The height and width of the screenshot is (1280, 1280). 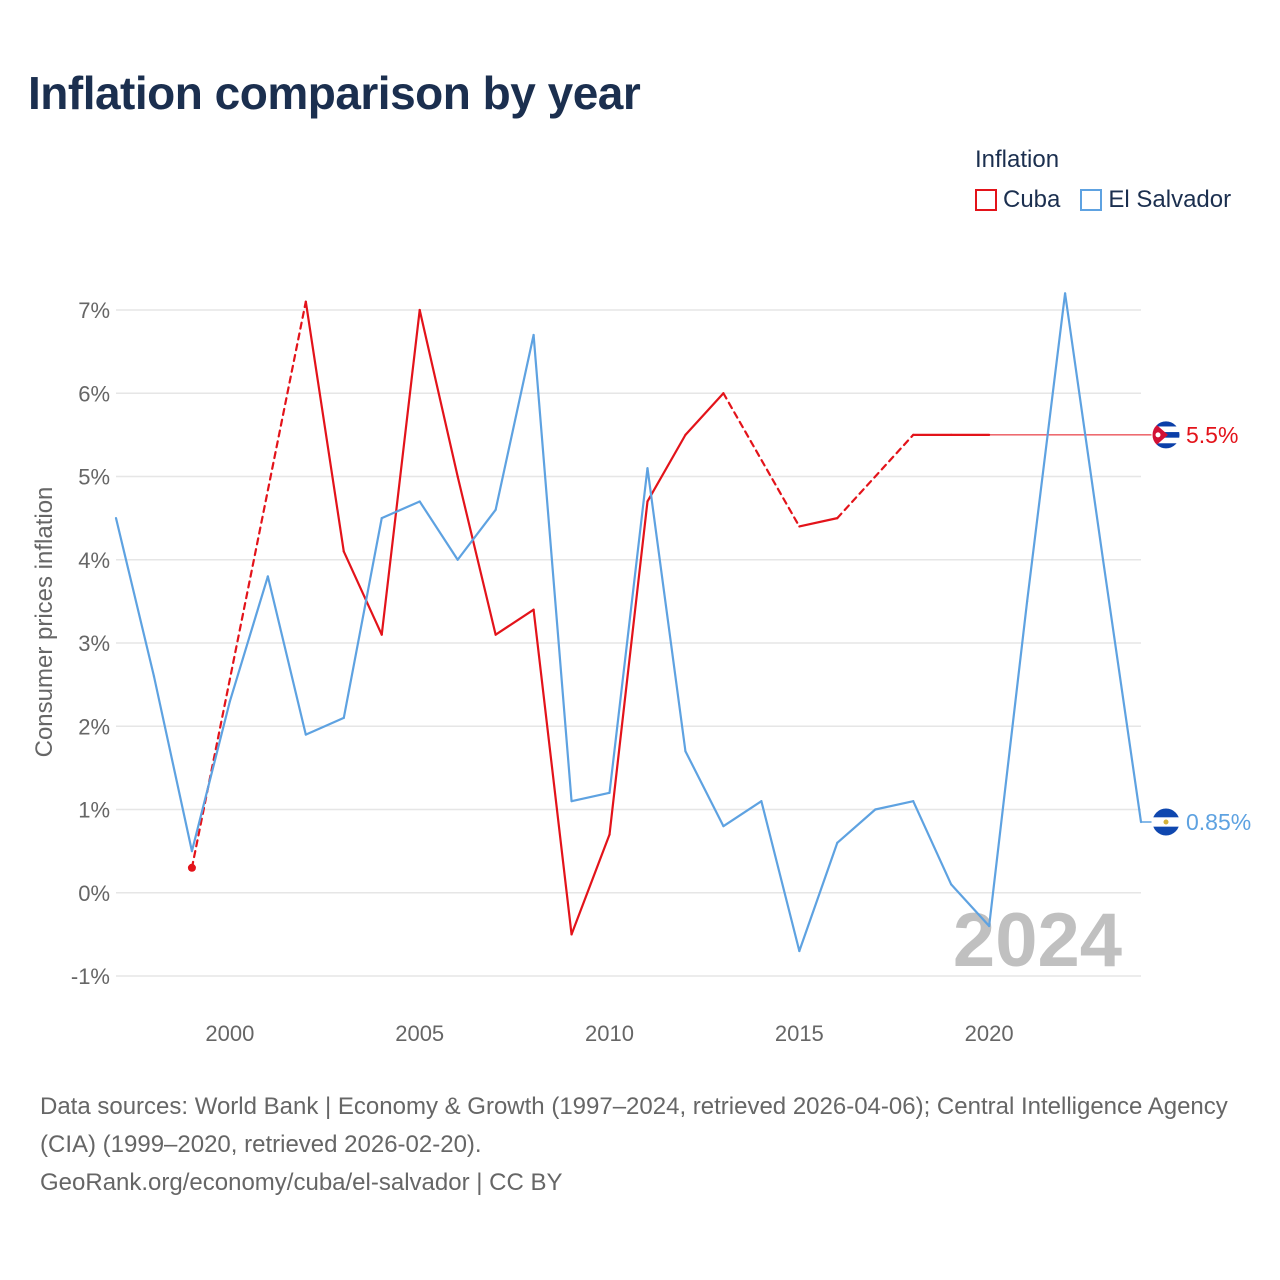 I want to click on legend: Cuba El Salvador, so click(x=1113, y=200).